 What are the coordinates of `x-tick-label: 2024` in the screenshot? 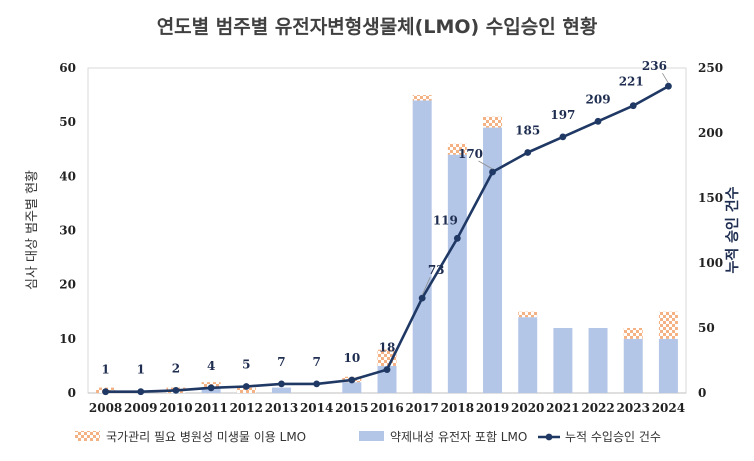 It's located at (668, 408).